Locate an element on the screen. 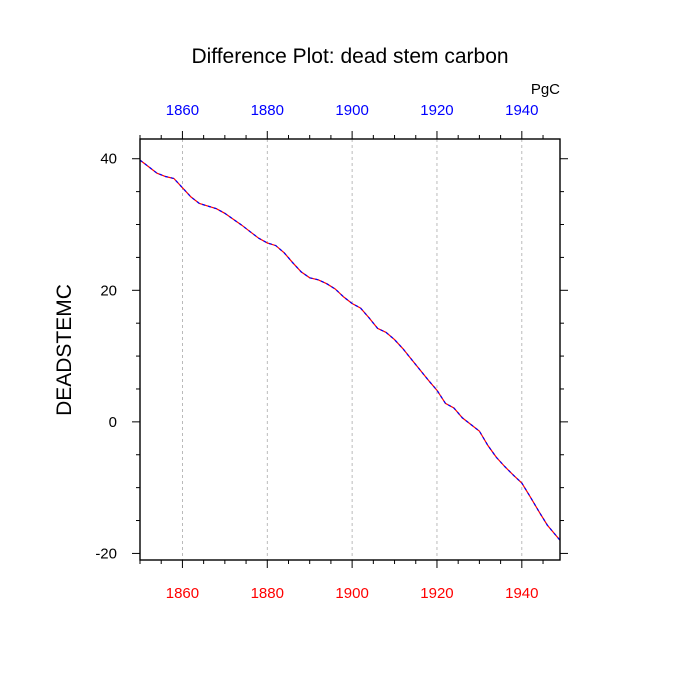 This screenshot has height=700, width=700. x-tick-label-top-1900: 1900 is located at coordinates (351, 110).